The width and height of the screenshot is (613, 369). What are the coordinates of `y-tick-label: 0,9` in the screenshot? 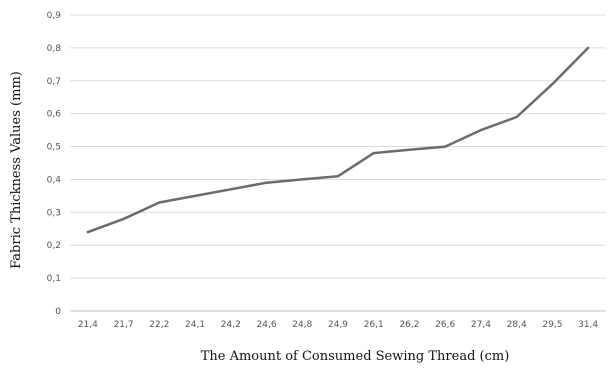 It's located at (54, 16).